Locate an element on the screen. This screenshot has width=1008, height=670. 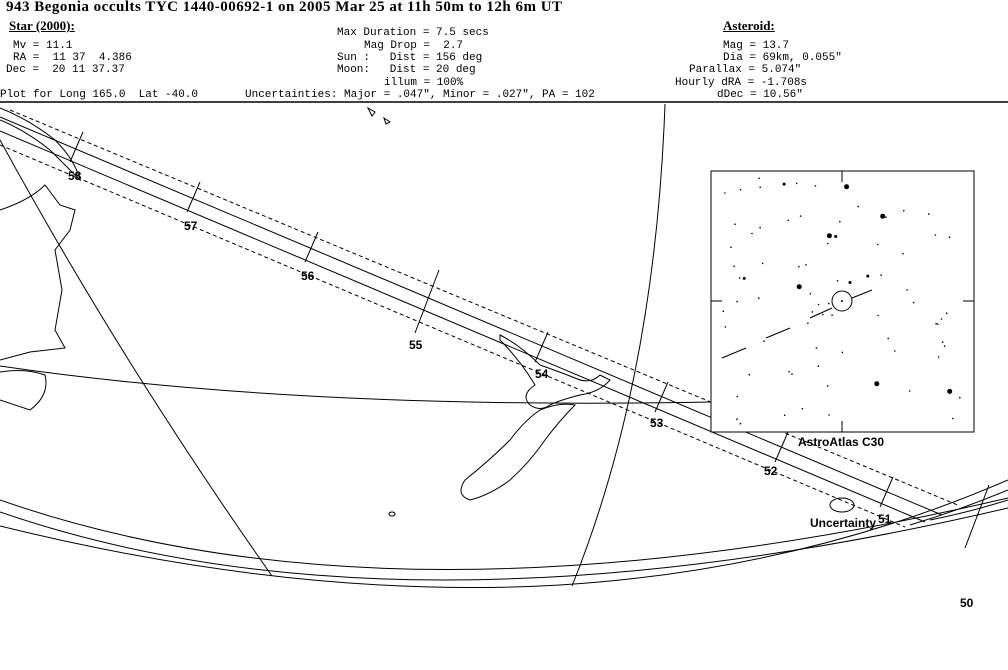
meridian-line is located at coordinates (618, 345).